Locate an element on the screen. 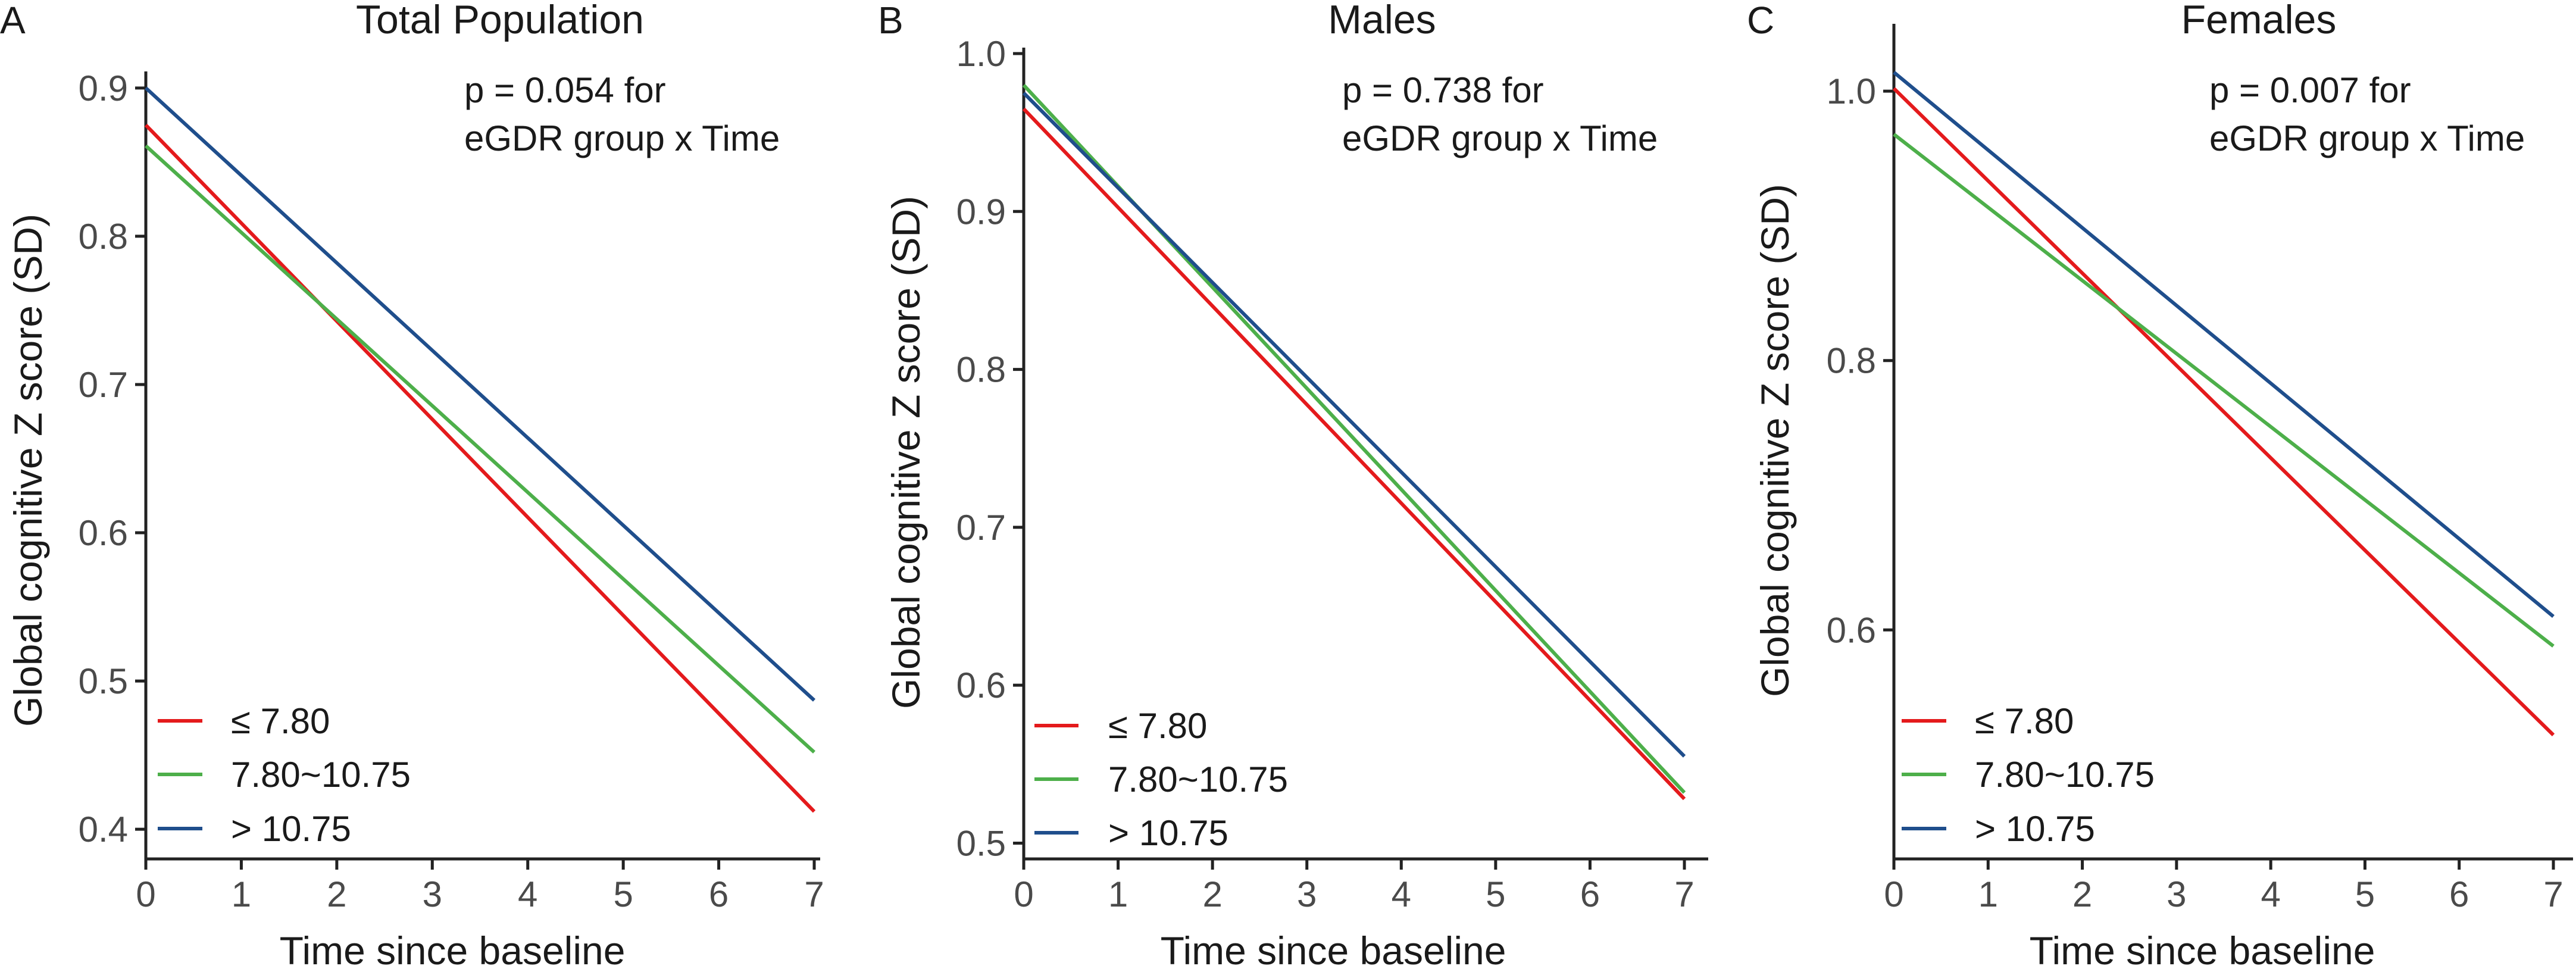 The height and width of the screenshot is (975, 2576). chart-title: Females is located at coordinates (2259, 21).